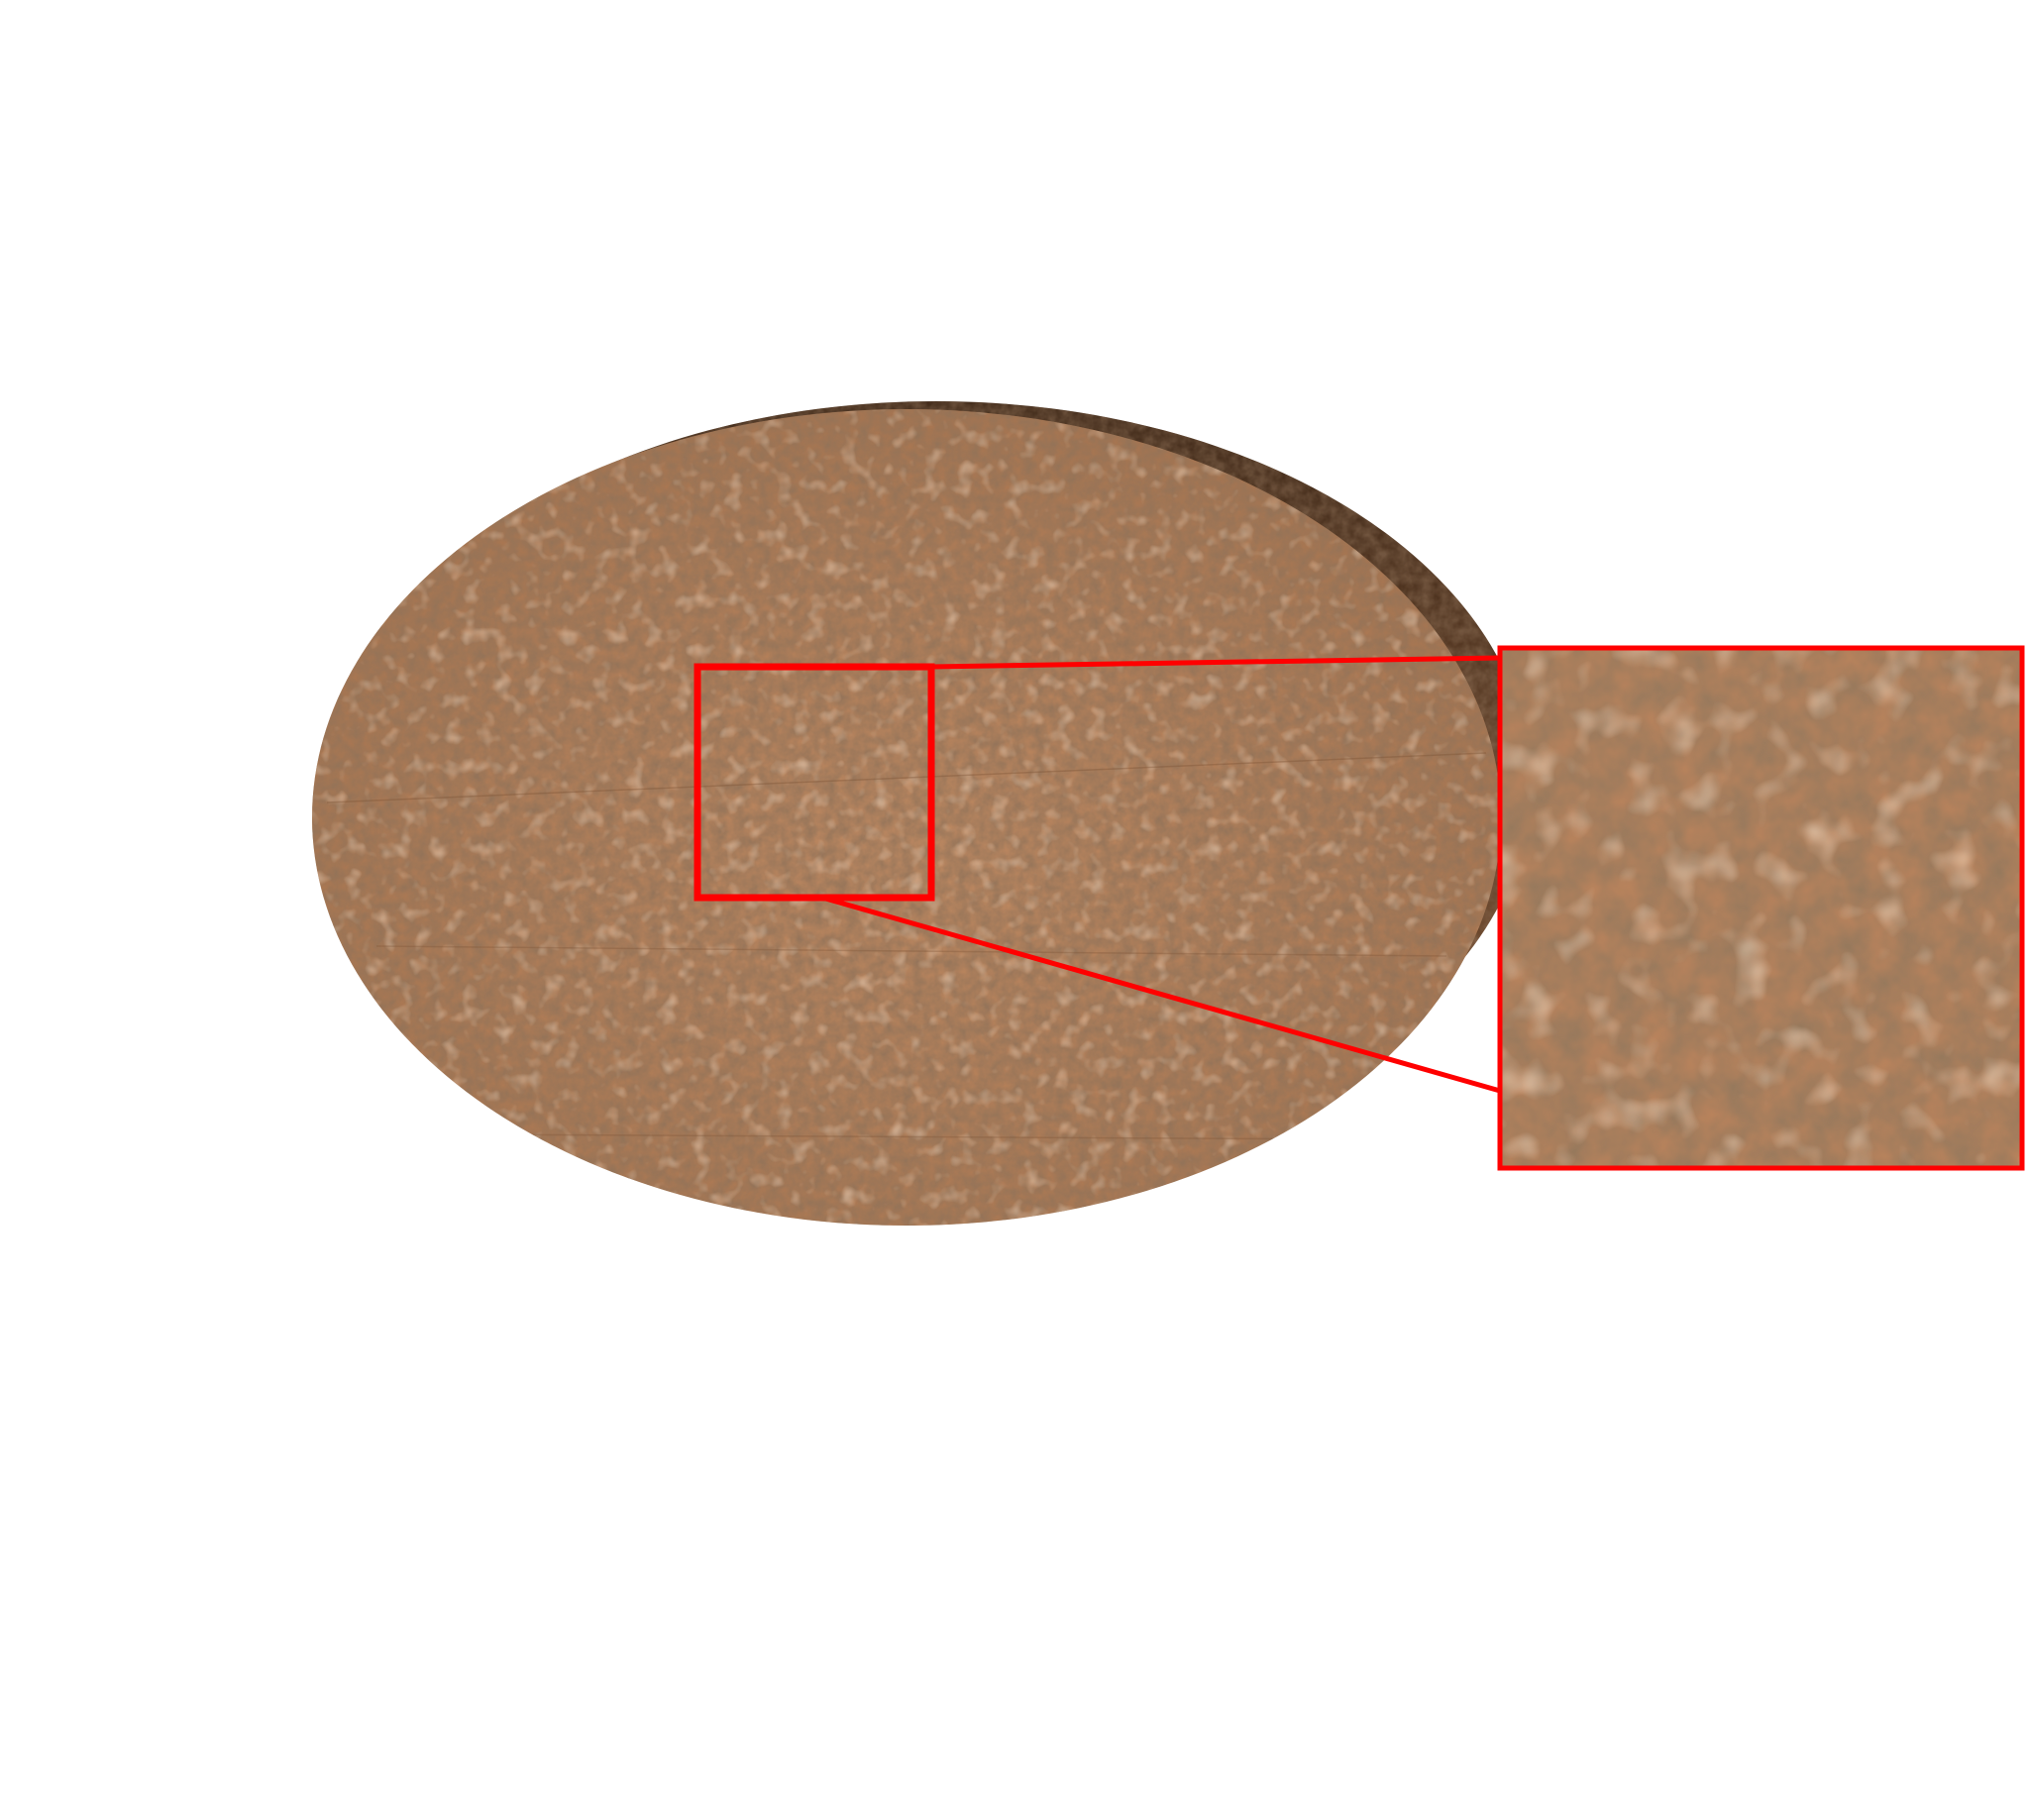 This screenshot has height=1820, width=2029. I want to click on connector-line-top, so click(1215, 662).